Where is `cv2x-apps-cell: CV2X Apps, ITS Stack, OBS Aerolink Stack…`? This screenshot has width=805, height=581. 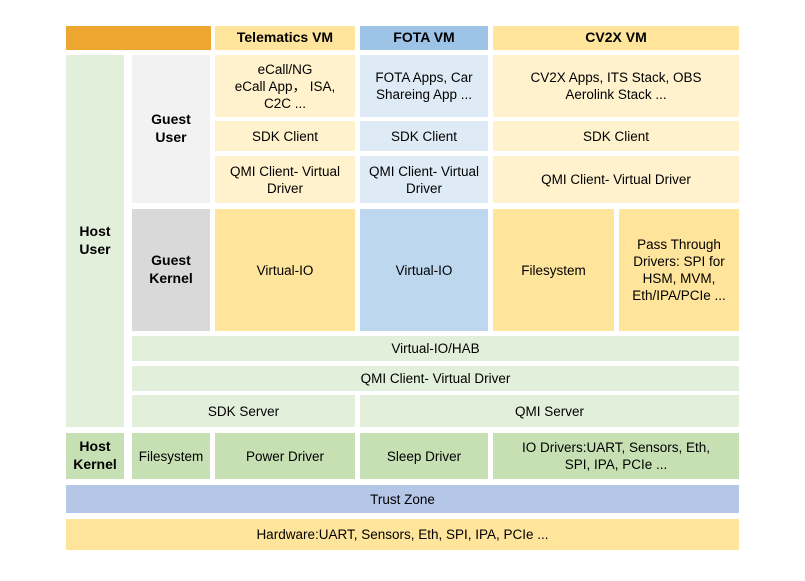 cv2x-apps-cell: CV2X Apps, ITS Stack, OBS Aerolink Stack… is located at coordinates (616, 86).